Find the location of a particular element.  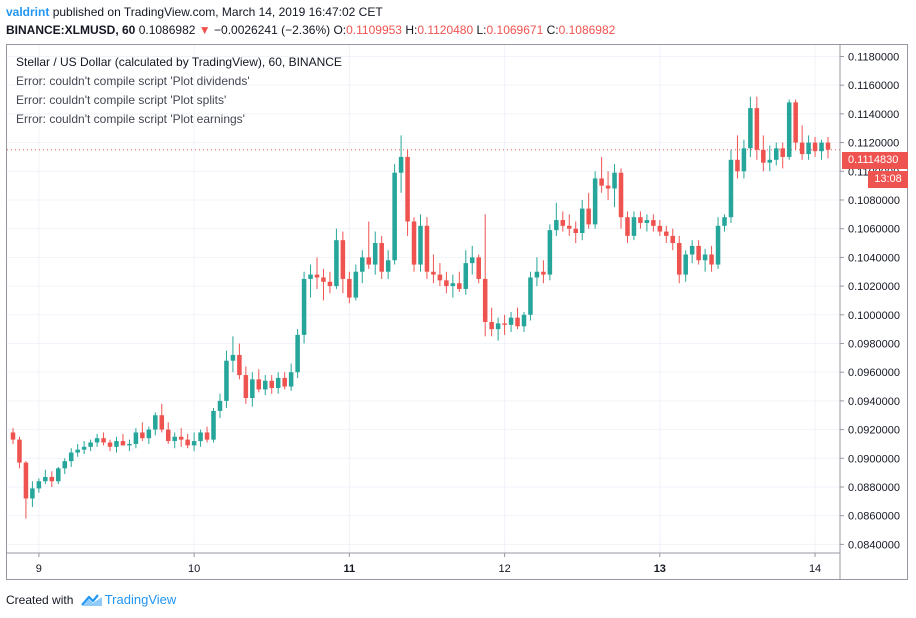

tradingview-brand: TradingView is located at coordinates (140, 599).